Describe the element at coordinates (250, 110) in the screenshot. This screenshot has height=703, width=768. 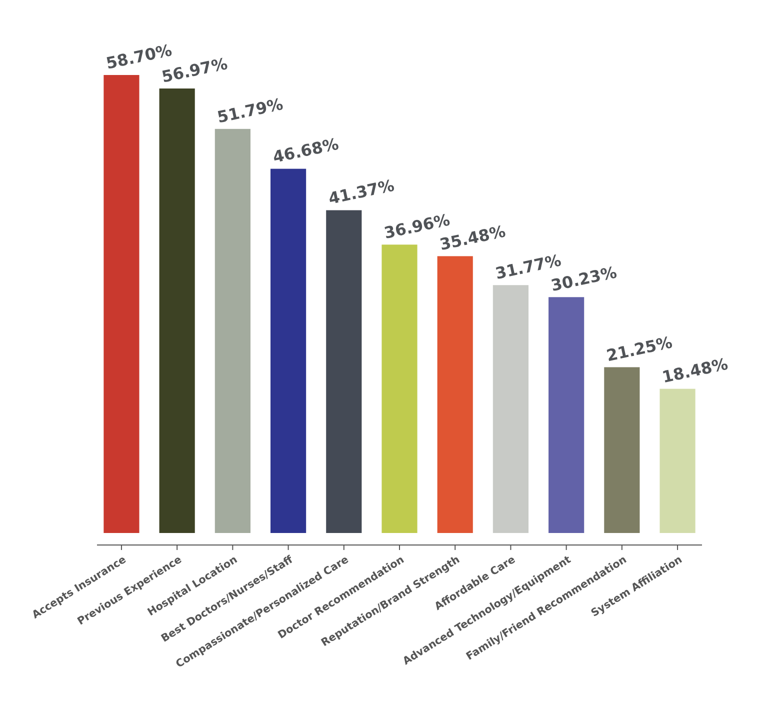
I see `data-label: 51.79%` at that location.